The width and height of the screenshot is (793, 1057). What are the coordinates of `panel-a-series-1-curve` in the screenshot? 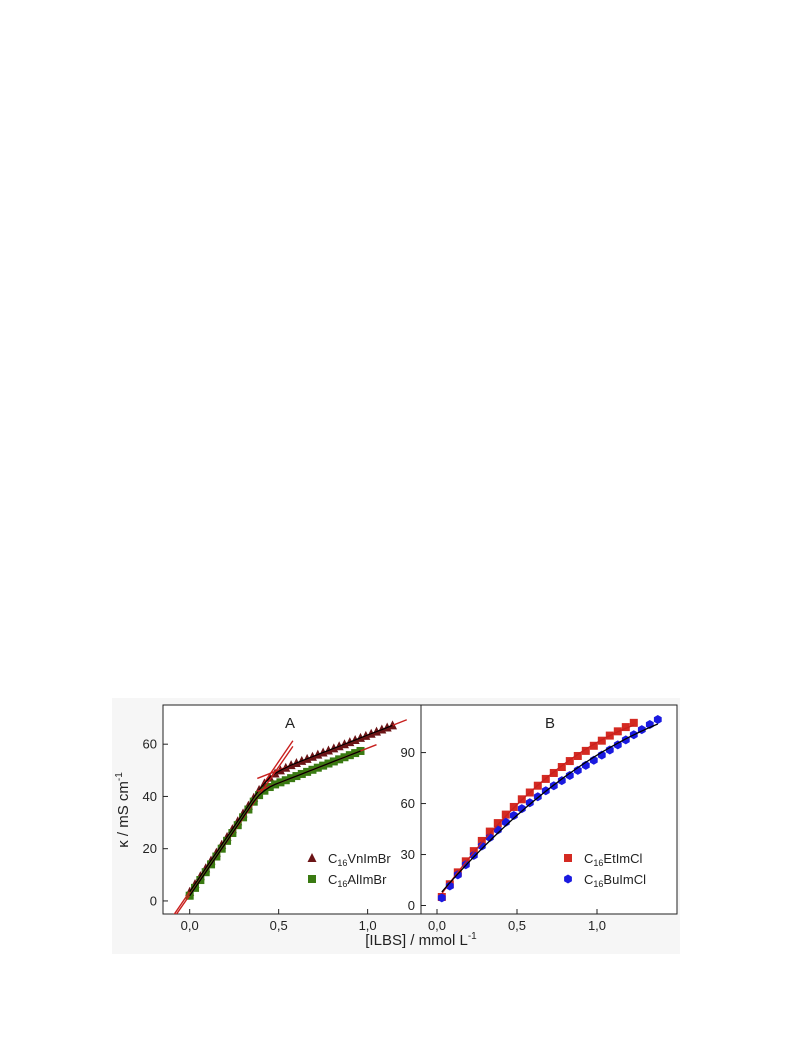 It's located at (291, 808).